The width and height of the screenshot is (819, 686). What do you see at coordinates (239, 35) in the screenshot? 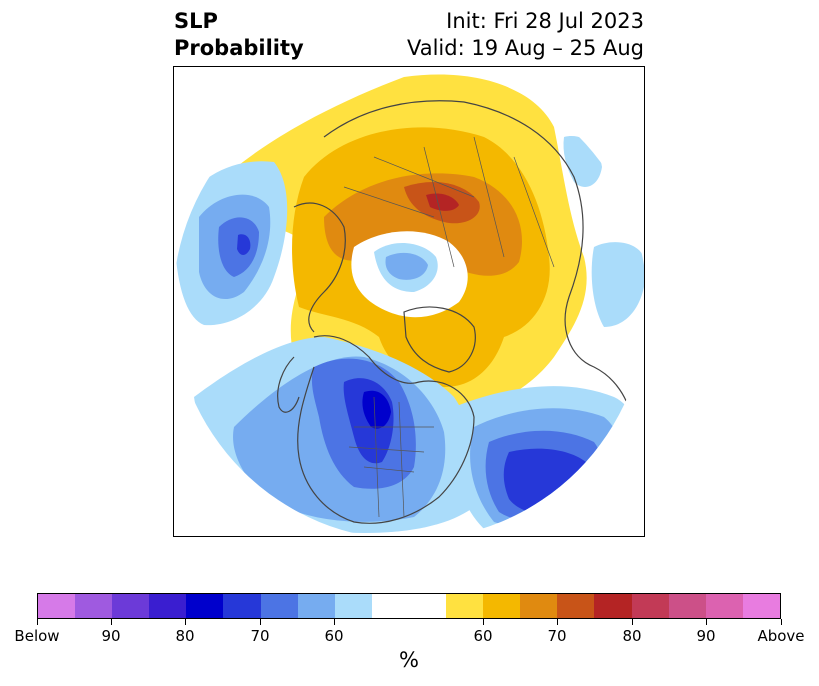
I see `map-title: SLP Probability` at bounding box center [239, 35].